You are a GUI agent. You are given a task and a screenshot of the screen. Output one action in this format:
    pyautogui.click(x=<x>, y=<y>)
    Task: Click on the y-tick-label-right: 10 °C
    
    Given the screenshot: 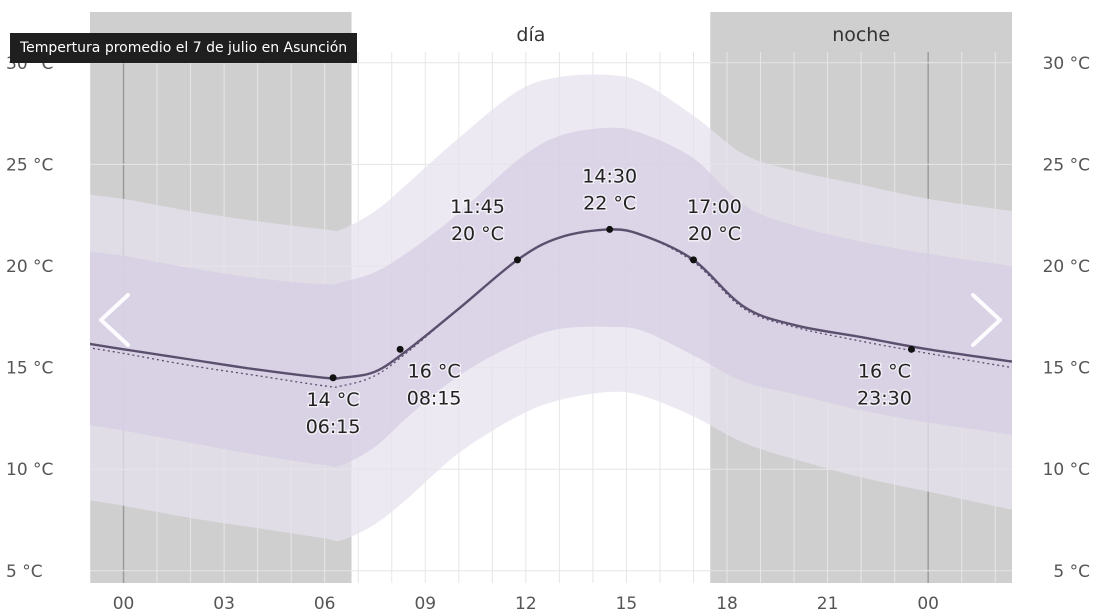 What is the action you would take?
    pyautogui.click(x=1066, y=470)
    